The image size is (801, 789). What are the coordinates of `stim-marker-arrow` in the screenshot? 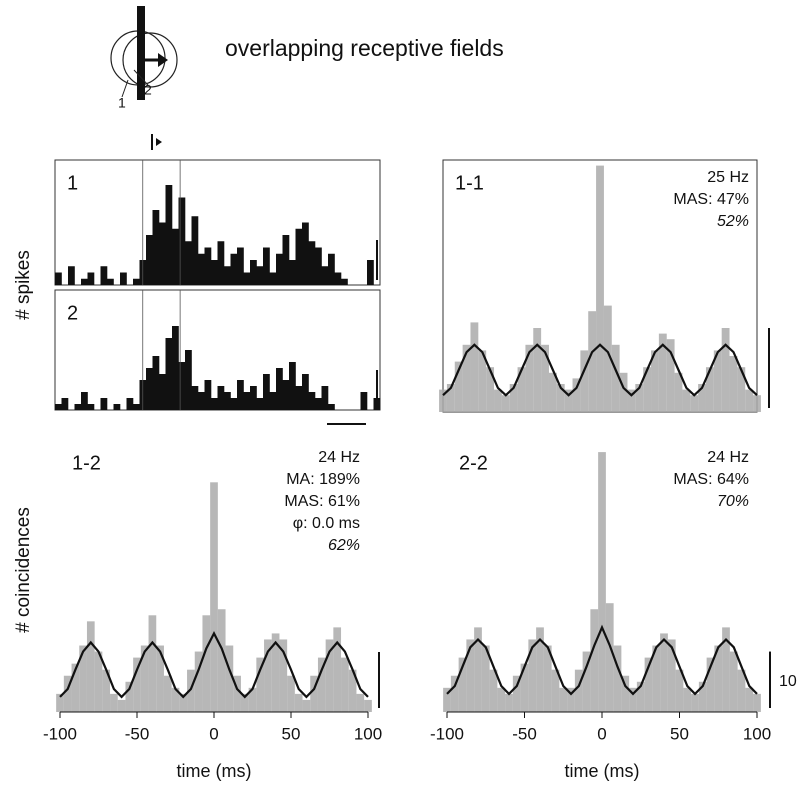 It's located at (159, 142).